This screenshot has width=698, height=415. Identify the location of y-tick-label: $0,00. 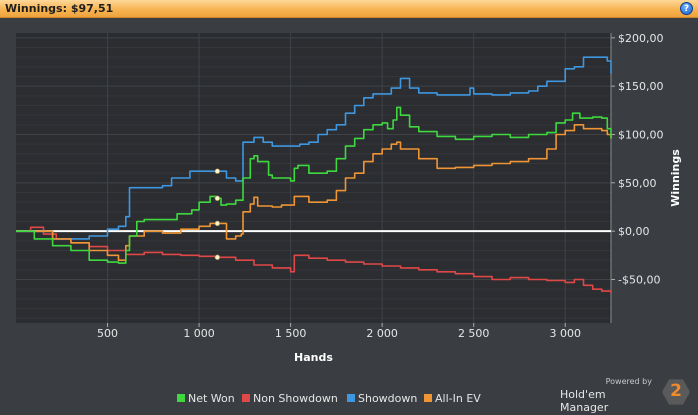
(634, 231).